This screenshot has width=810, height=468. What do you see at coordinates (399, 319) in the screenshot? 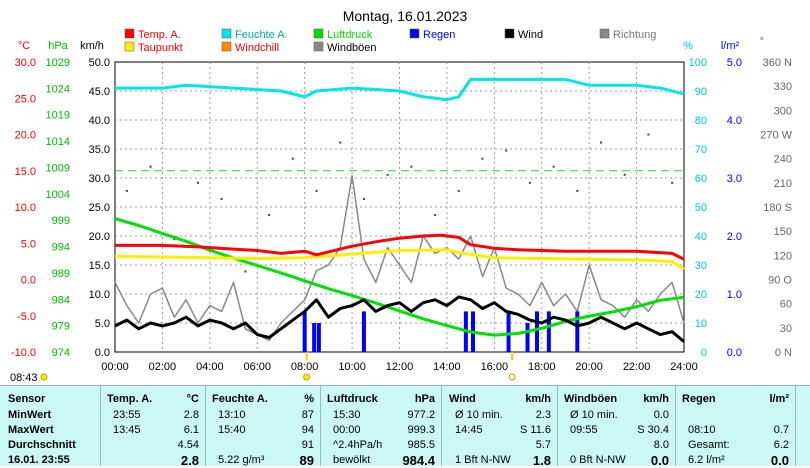
I see `series-line-wind` at bounding box center [399, 319].